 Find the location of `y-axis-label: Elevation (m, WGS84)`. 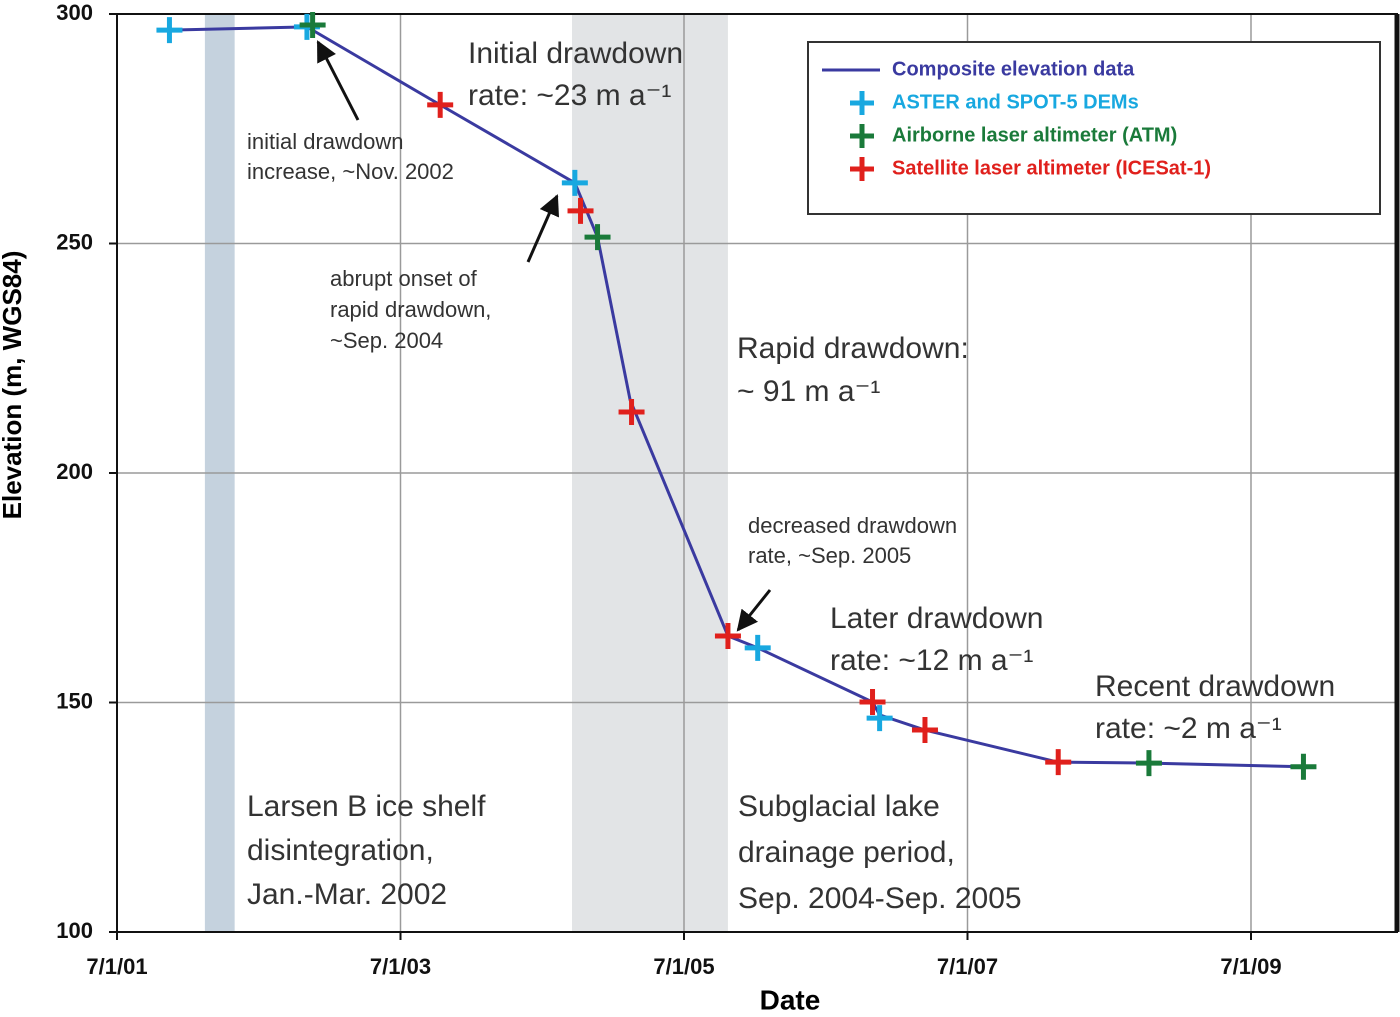

y-axis-label: Elevation (m, WGS84) is located at coordinates (13, 385).